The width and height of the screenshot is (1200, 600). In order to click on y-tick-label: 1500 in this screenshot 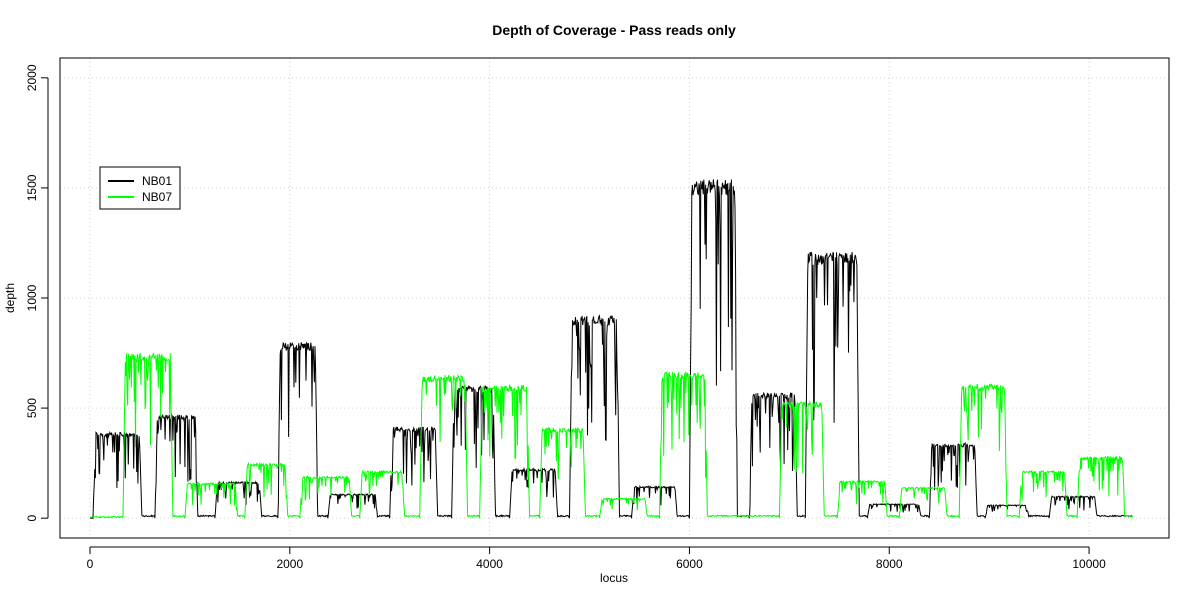, I will do `click(32, 187)`.